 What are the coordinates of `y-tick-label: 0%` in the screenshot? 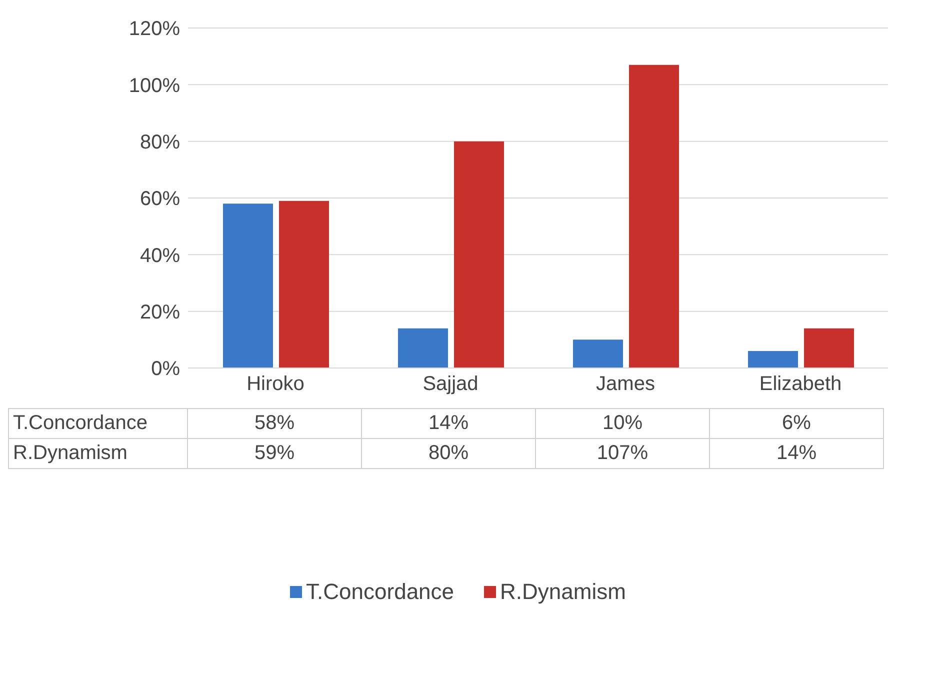 It's located at (165, 369).